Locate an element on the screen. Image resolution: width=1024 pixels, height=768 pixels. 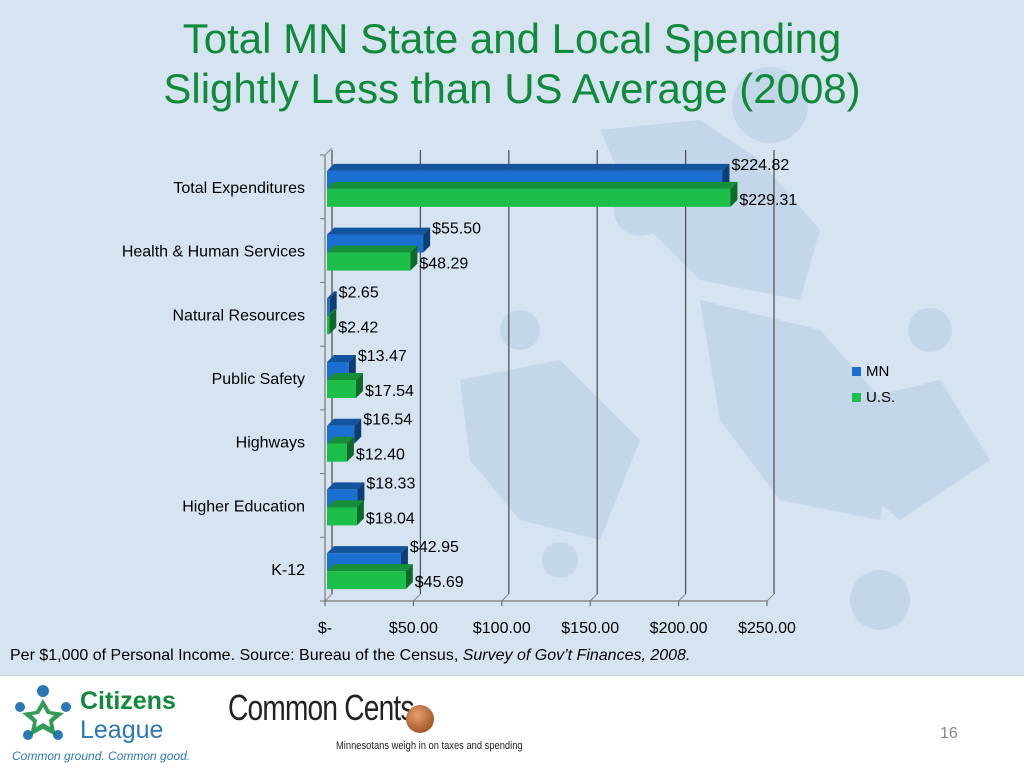
x-tick-label: $100.00 is located at coordinates (502, 628).